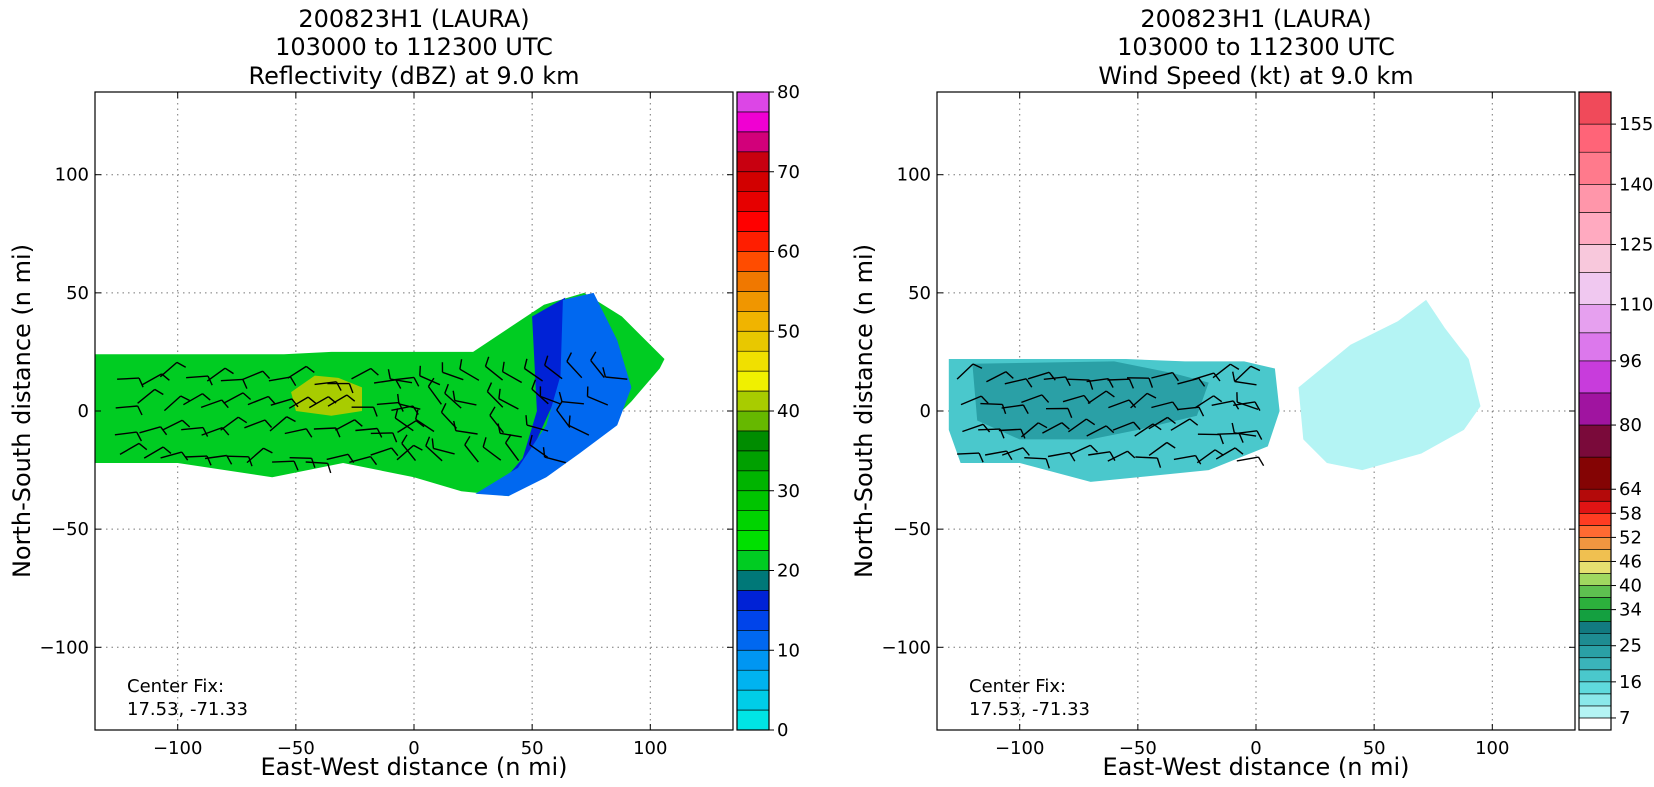  What do you see at coordinates (1255, 748) in the screenshot?
I see `wind-x-tick-label: 0` at bounding box center [1255, 748].